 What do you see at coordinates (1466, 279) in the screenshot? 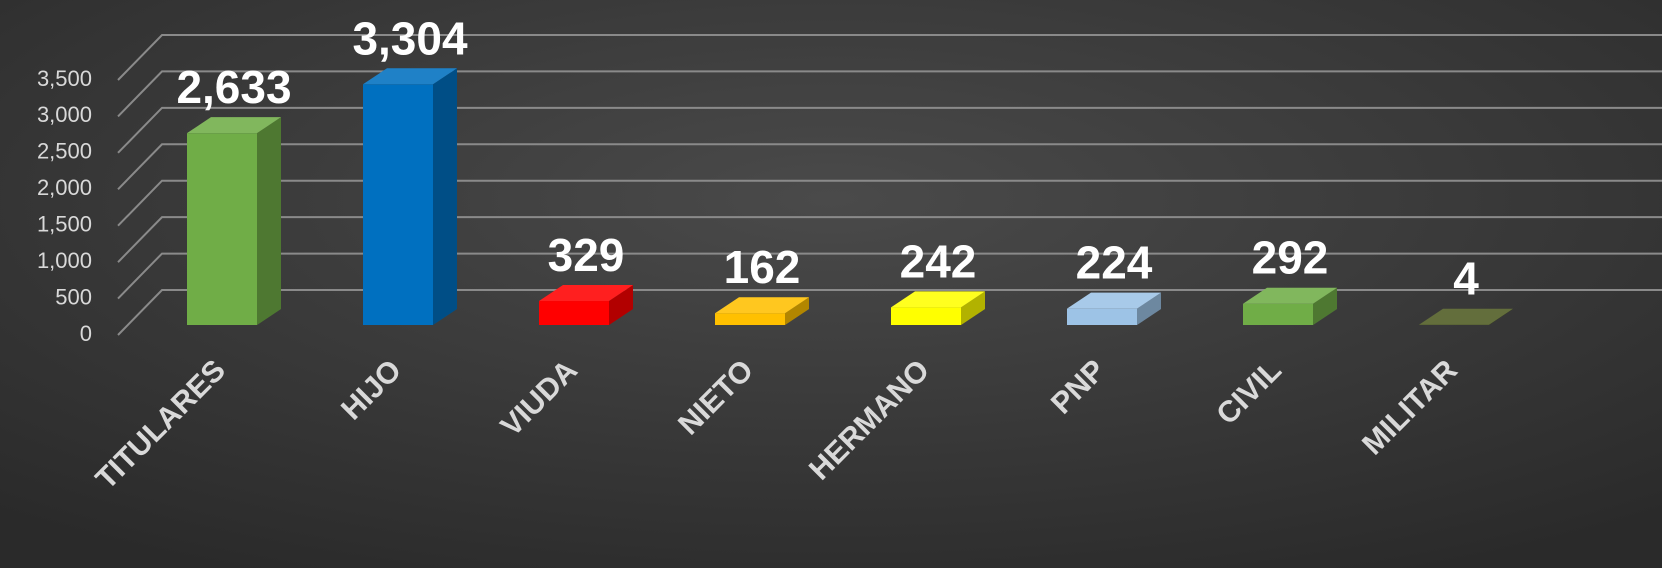
I see `value-label: 4` at bounding box center [1466, 279].